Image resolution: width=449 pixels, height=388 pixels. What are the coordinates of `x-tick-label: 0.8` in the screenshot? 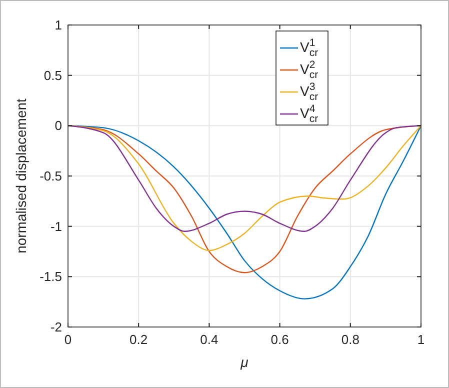 It's located at (350, 339).